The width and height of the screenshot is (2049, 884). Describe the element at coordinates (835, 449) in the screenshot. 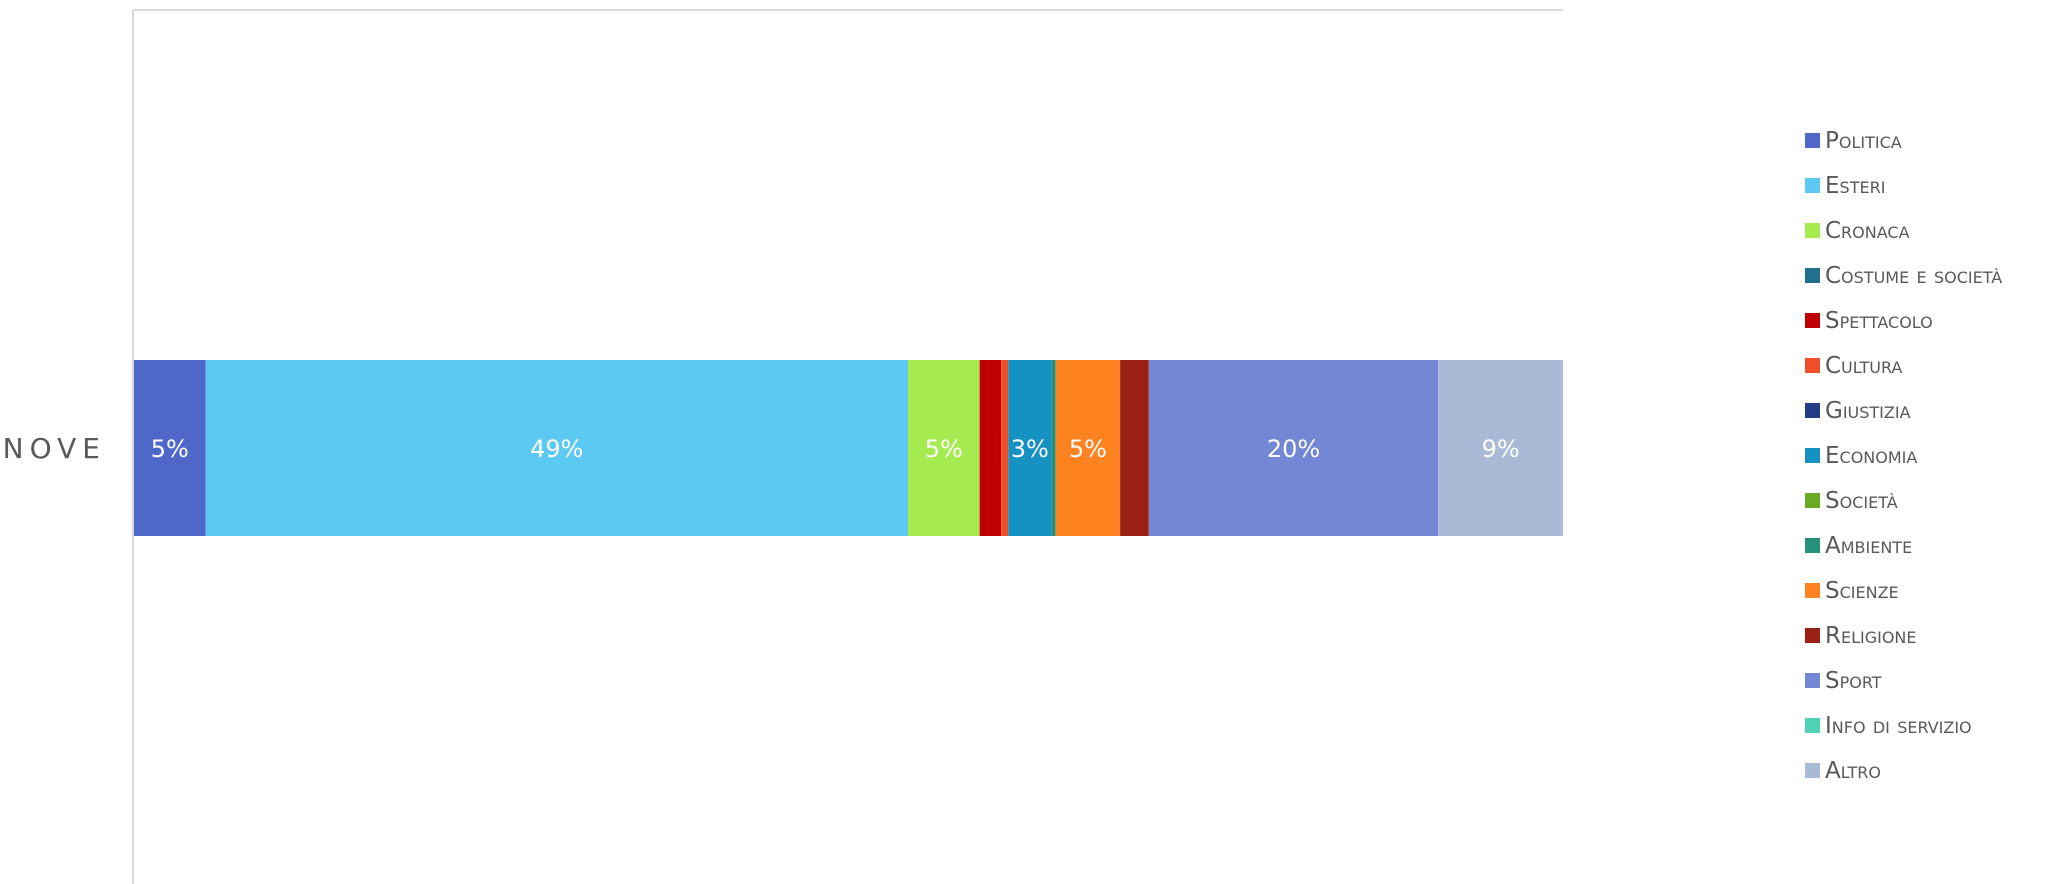

I see `data-labels: 5% 49% 5% 3% 5% 20% 9%` at that location.